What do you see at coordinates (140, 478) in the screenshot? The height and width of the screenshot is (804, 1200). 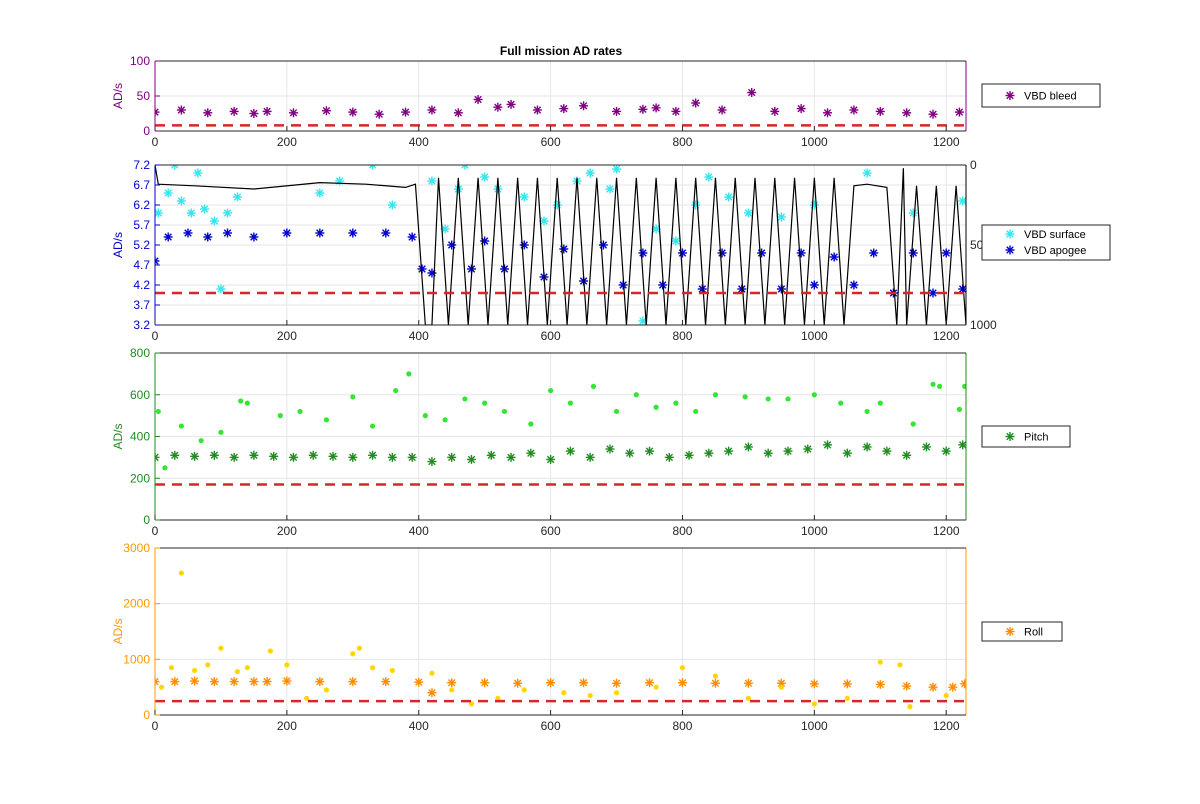 I see `y-tick-label: 200` at bounding box center [140, 478].